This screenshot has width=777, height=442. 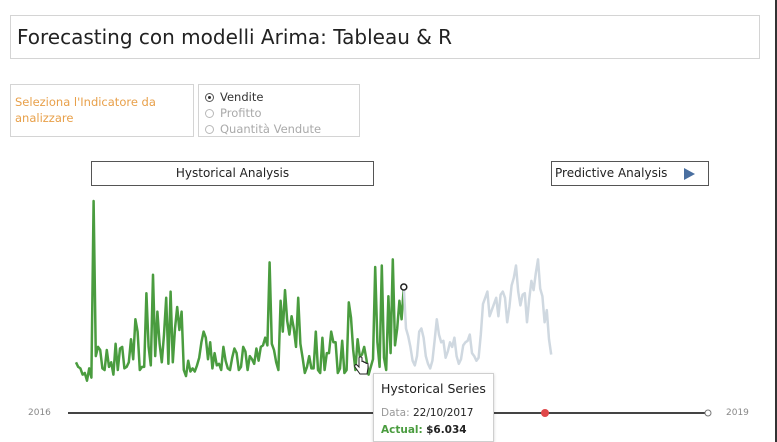 I want to click on timeline-start-year: 2016, so click(x=39, y=413).